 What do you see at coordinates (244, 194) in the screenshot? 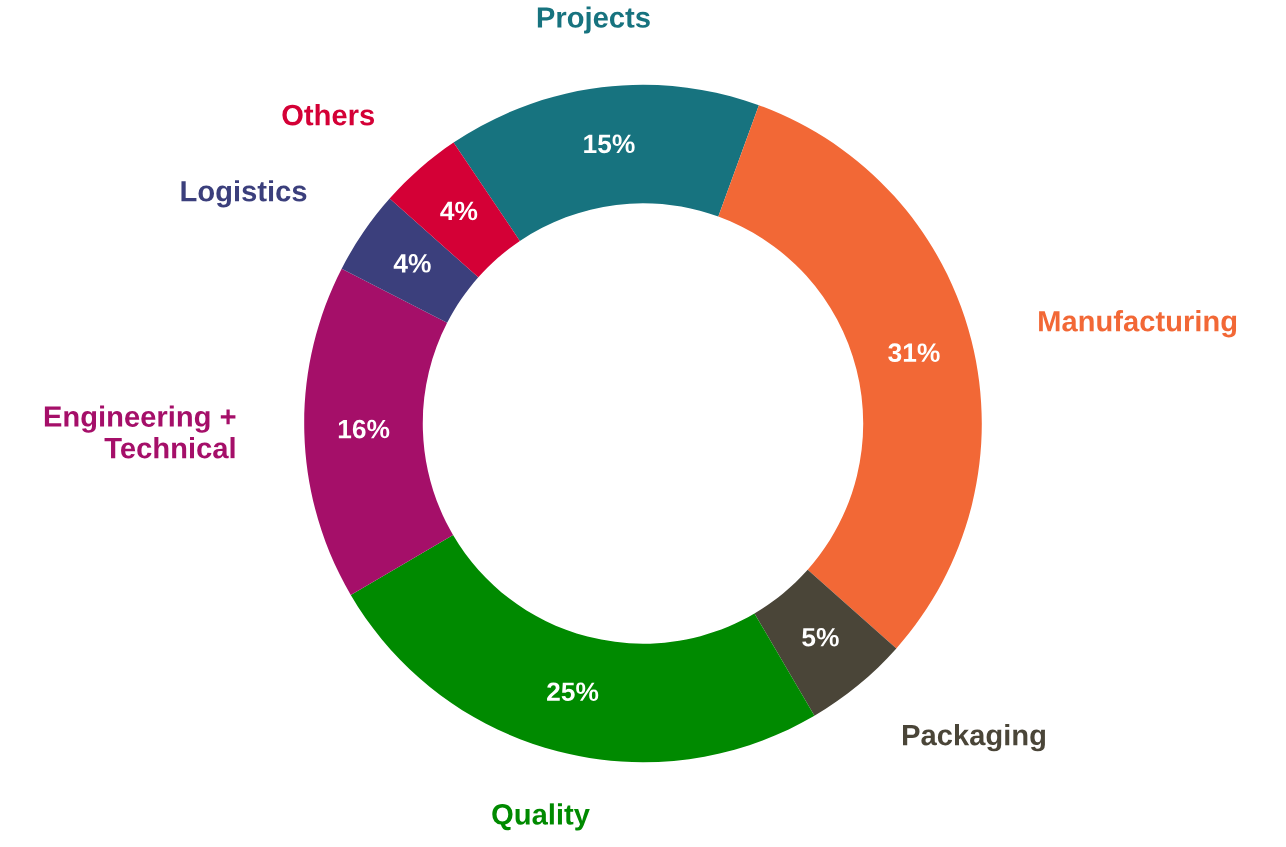
I see `slice-label: Logistics` at bounding box center [244, 194].